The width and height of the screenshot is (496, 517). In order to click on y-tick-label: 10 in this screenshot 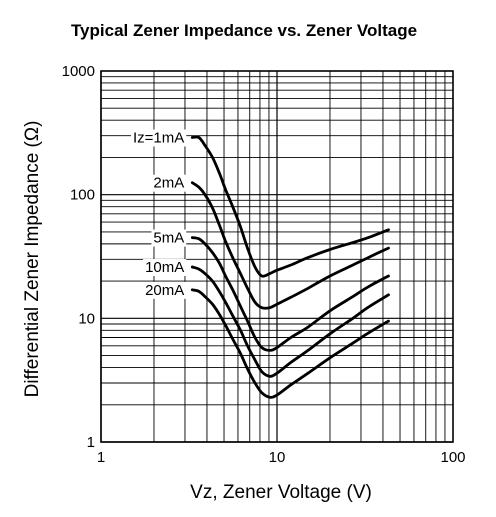, I will do `click(86, 318)`.